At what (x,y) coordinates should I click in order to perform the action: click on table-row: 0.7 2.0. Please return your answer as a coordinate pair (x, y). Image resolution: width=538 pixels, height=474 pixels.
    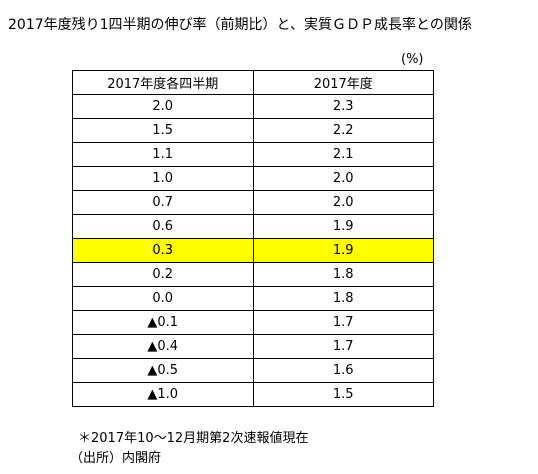
    Looking at the image, I should click on (253, 202).